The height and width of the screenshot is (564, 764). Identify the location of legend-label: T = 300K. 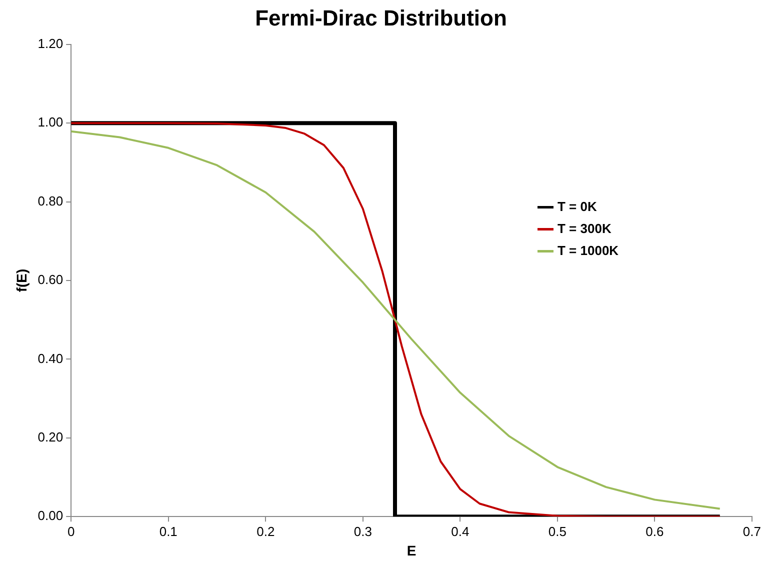
(584, 228).